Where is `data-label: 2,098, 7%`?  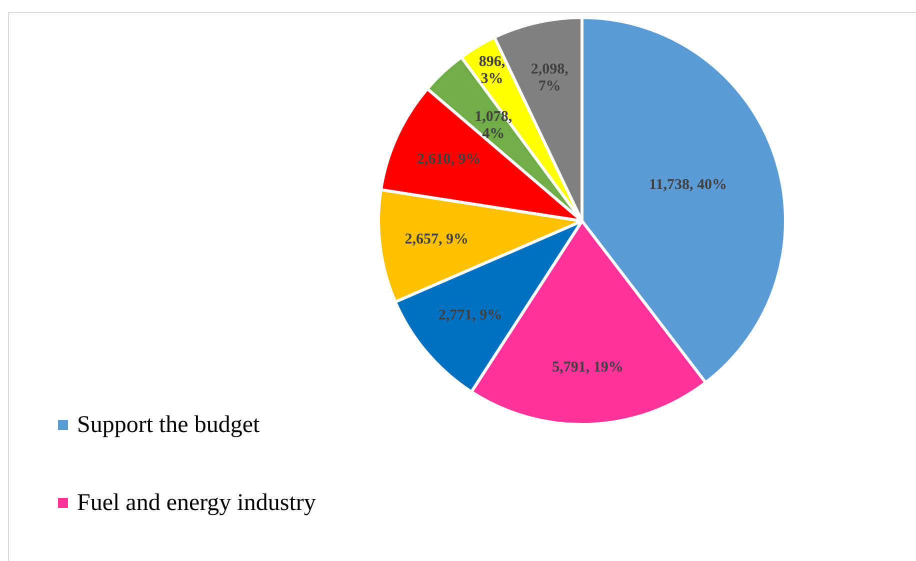
data-label: 2,098, 7% is located at coordinates (549, 77).